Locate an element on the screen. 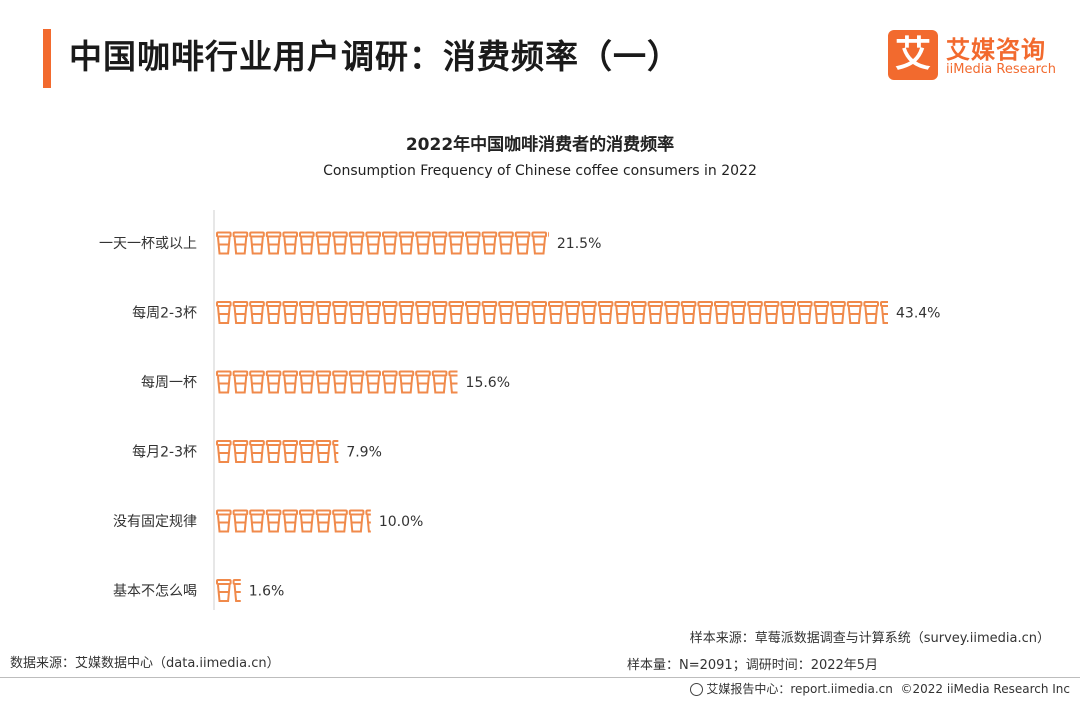 This screenshot has height=702, width=1080. sample-source: 样本来源：草莓派数据调查与计算系统（survey.iimedia.cn） is located at coordinates (869, 638).